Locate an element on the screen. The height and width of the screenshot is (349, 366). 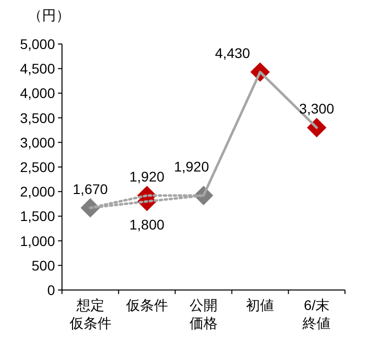
y-tick-label: 3,500 is located at coordinates (38, 118).